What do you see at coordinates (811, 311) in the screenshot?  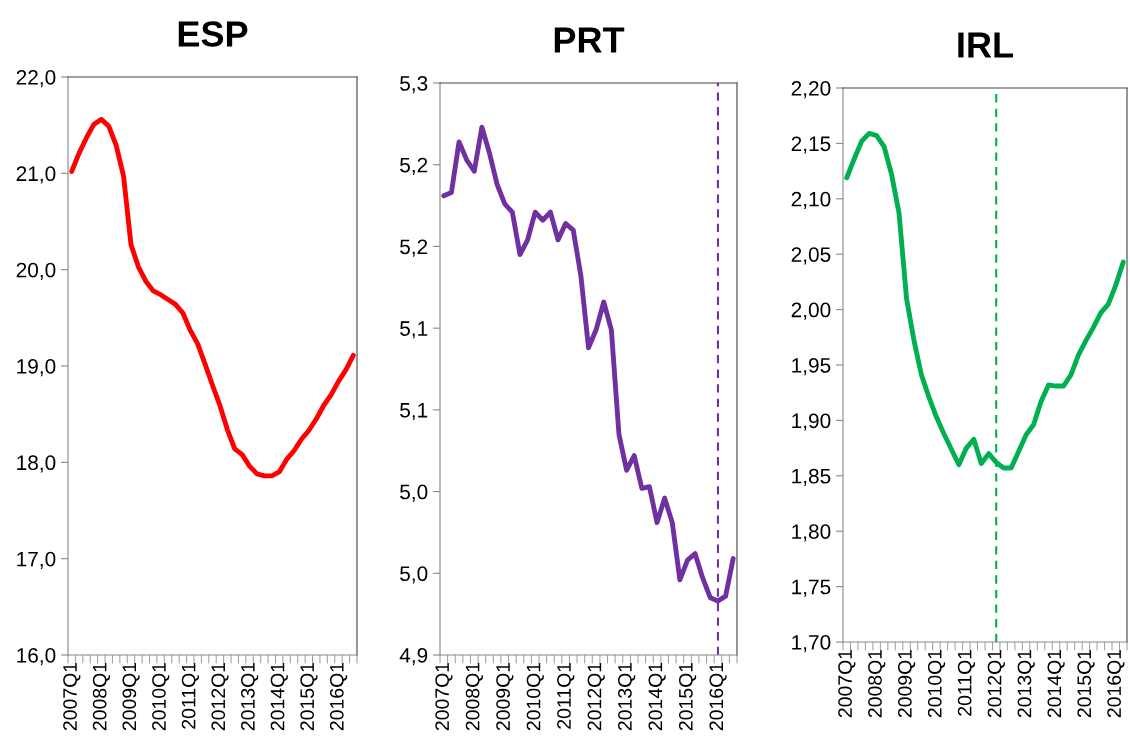 I see `y-tick-label: 2,00` at bounding box center [811, 311].